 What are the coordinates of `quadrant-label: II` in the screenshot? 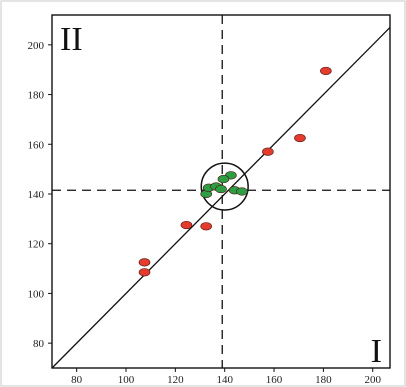 It's located at (71, 39).